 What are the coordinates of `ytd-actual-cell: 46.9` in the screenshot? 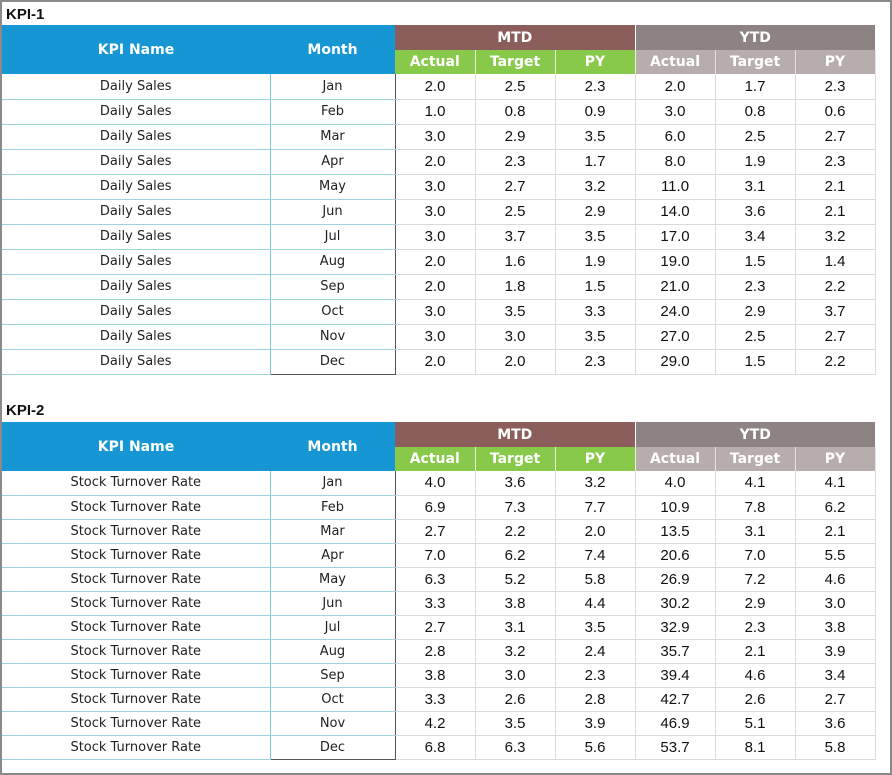 It's located at (675, 723).